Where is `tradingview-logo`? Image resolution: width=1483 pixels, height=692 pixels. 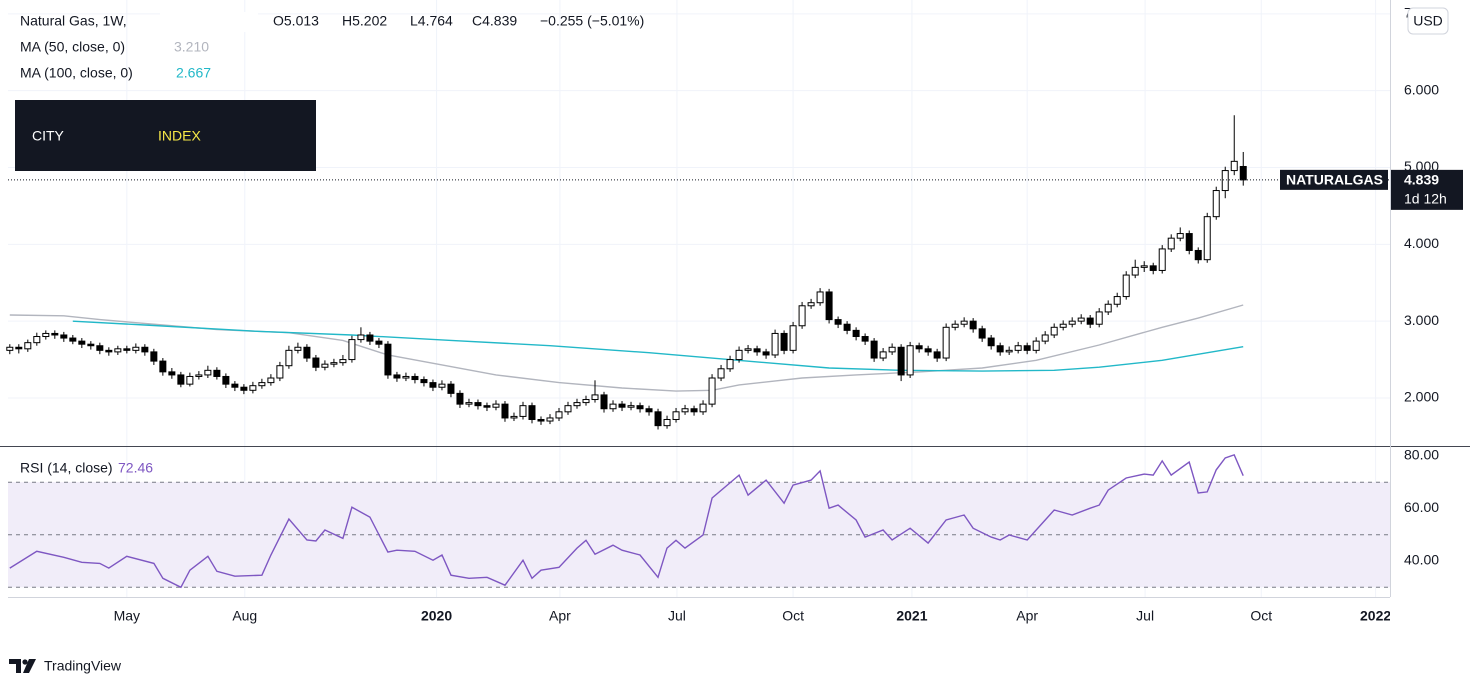
tradingview-logo is located at coordinates (22, 666).